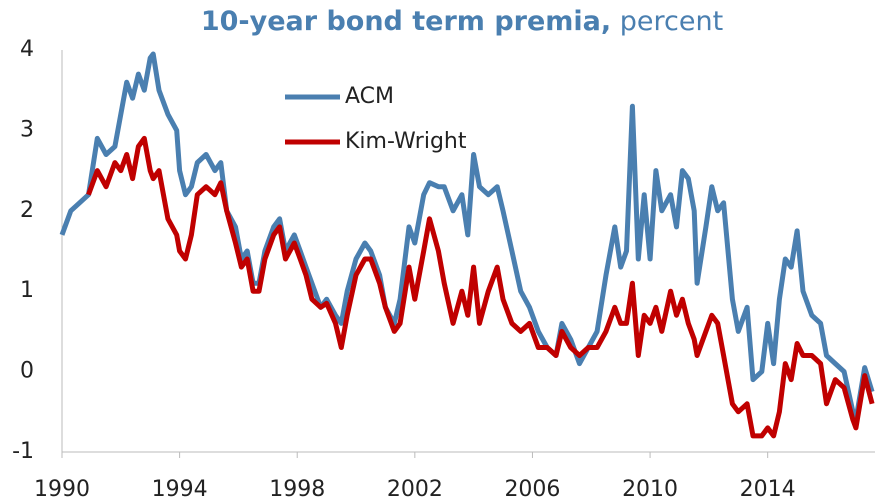  What do you see at coordinates (27, 371) in the screenshot?
I see `y-tick-label: 0` at bounding box center [27, 371].